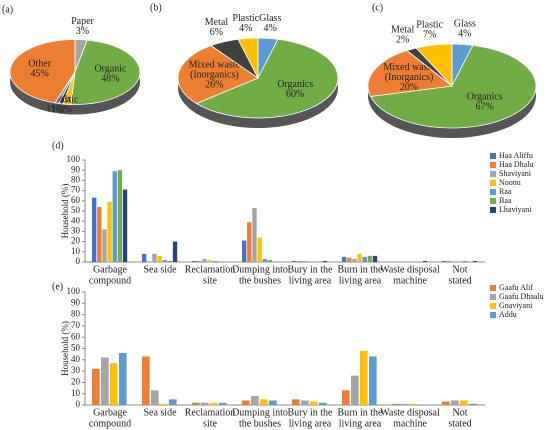 This screenshot has height=430, width=554. Describe the element at coordinates (65, 100) in the screenshot. I see `slice-label: Plastic` at that location.